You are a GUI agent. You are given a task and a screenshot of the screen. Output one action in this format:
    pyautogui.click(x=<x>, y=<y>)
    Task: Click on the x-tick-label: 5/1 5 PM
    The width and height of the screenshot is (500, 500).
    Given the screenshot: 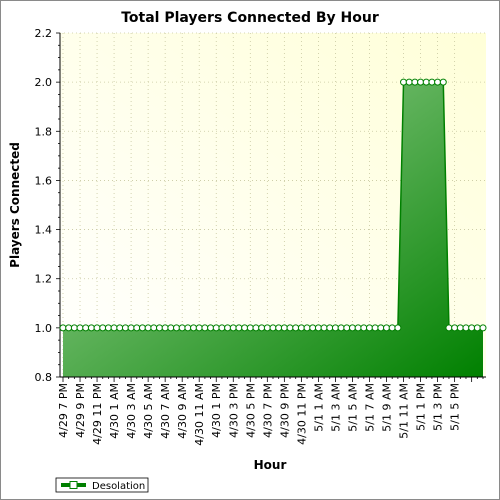 What is the action you would take?
    pyautogui.click(x=455, y=407)
    